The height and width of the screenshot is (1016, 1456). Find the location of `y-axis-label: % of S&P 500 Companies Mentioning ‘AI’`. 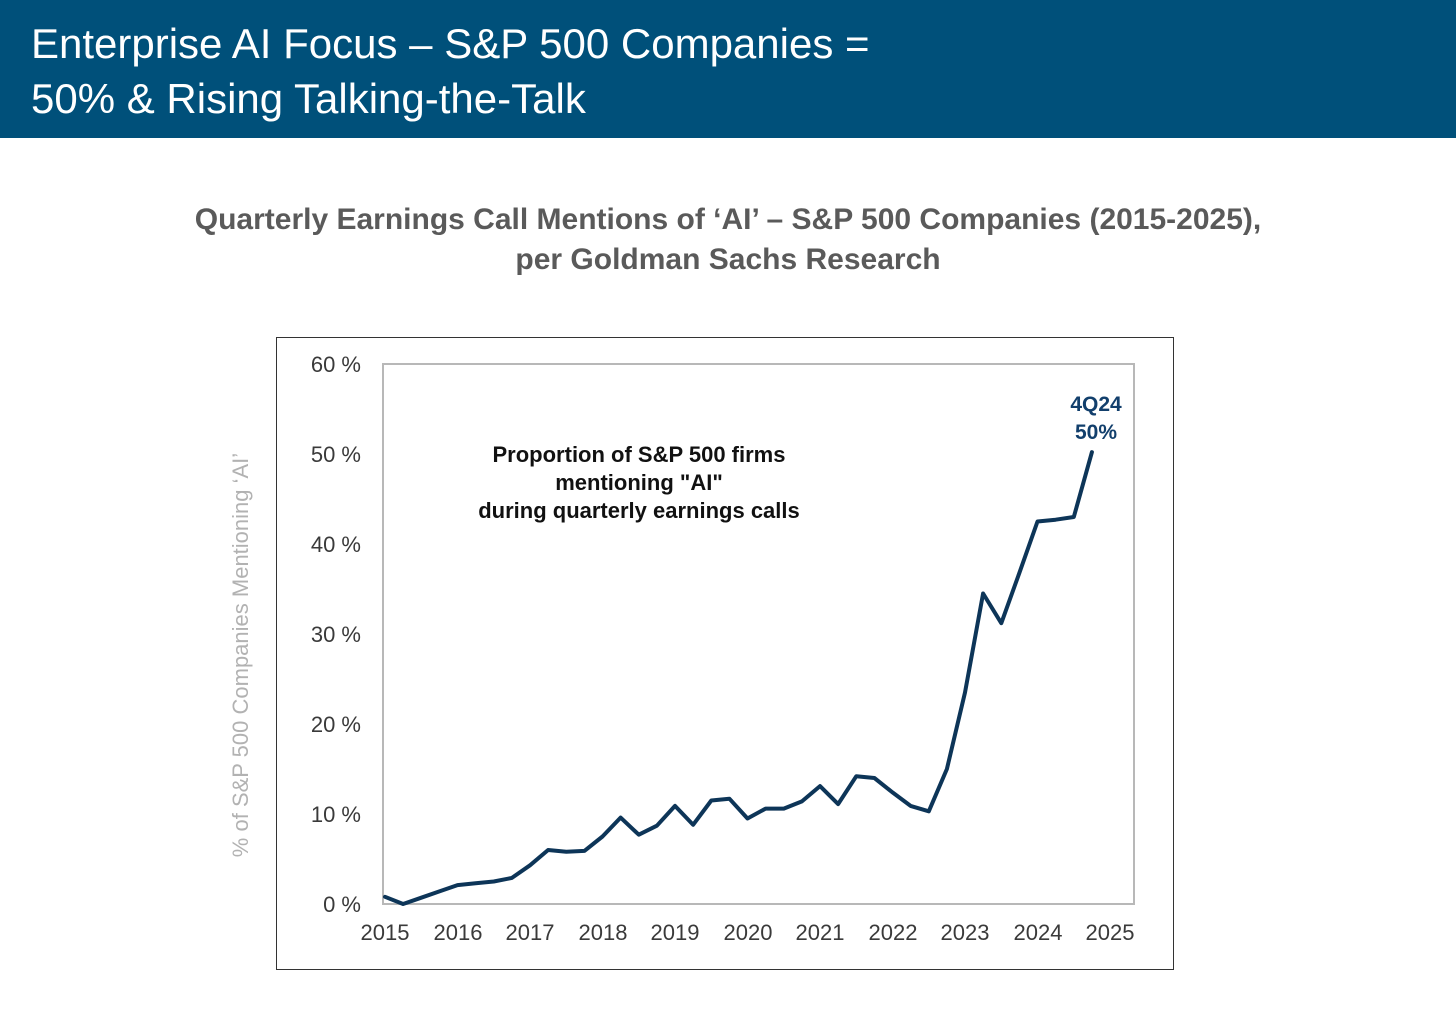

y-axis-label: % of S&P 500 Companies Mentioning ‘AI’ is located at coordinates (240, 655).